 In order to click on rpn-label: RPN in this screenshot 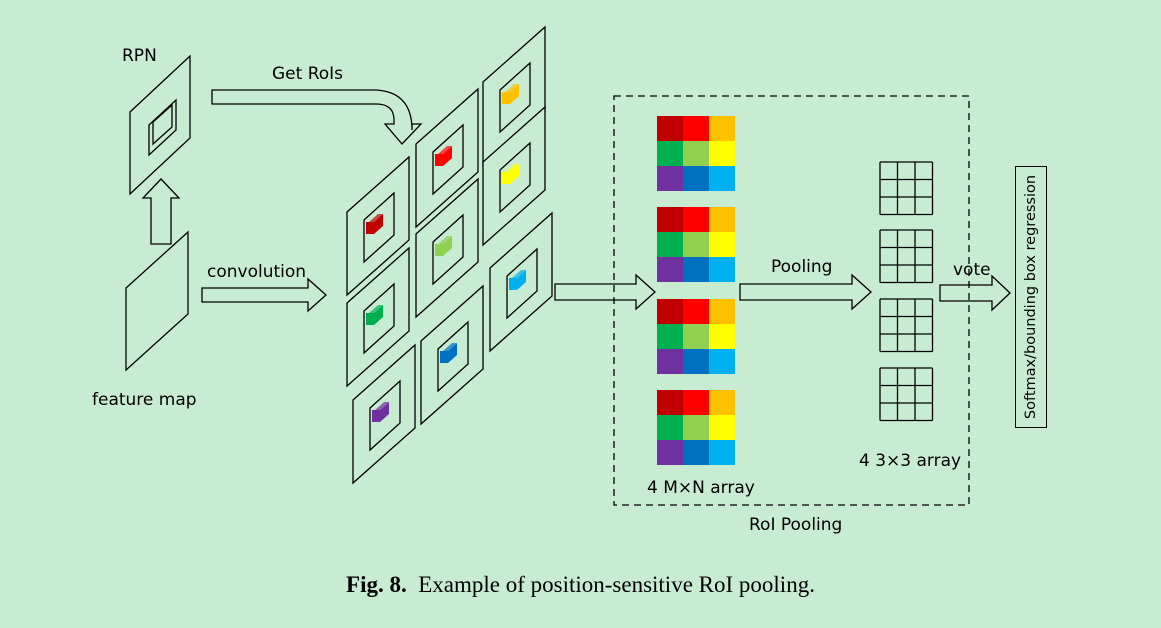, I will do `click(139, 56)`.